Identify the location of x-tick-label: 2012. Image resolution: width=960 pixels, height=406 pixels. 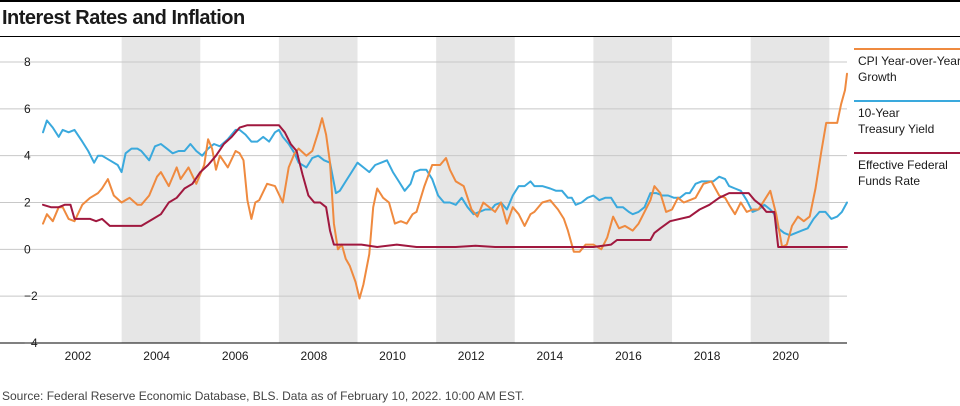
(471, 356).